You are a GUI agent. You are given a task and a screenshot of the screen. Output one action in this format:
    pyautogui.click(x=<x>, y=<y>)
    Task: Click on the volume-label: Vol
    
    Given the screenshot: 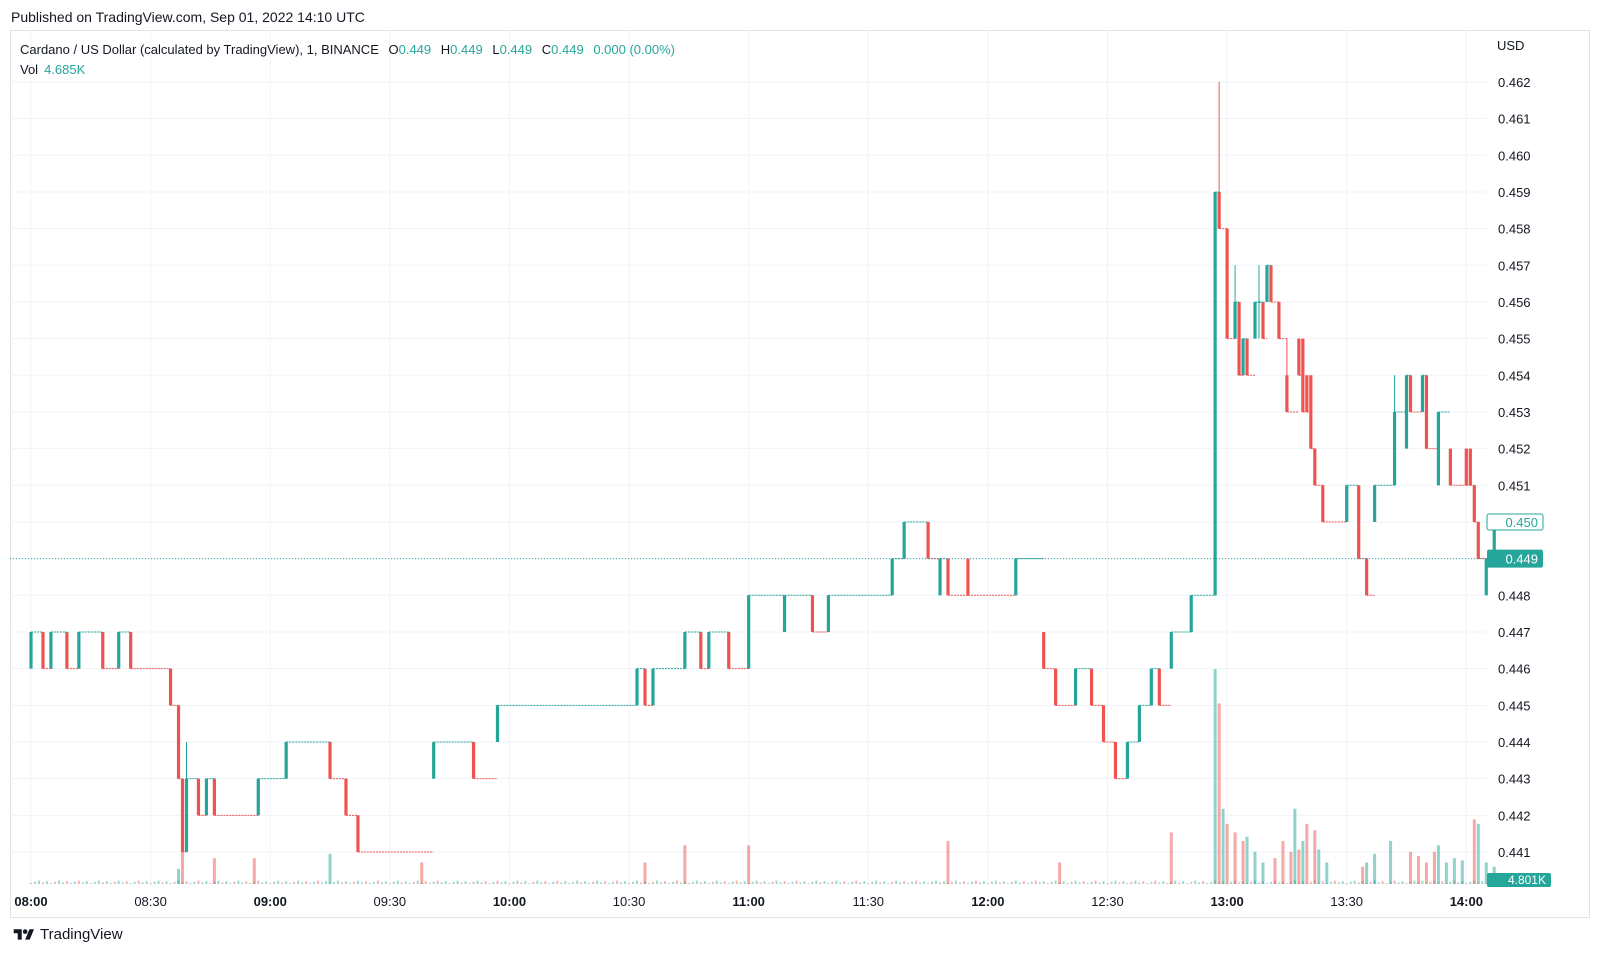 What is the action you would take?
    pyautogui.click(x=29, y=69)
    